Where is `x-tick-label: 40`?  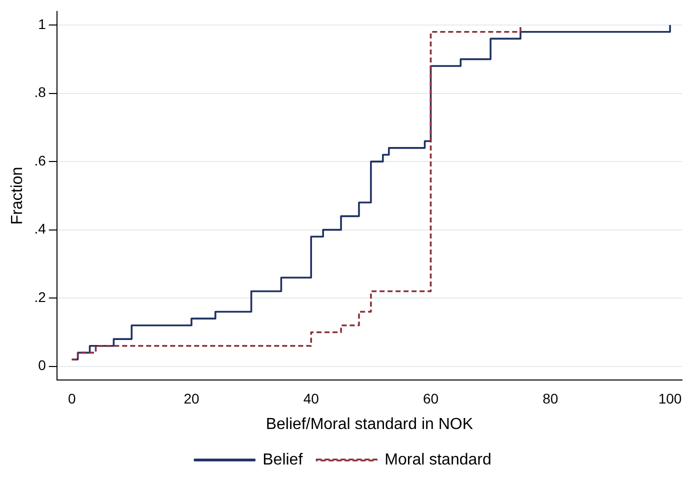 x-tick-label: 40 is located at coordinates (311, 398).